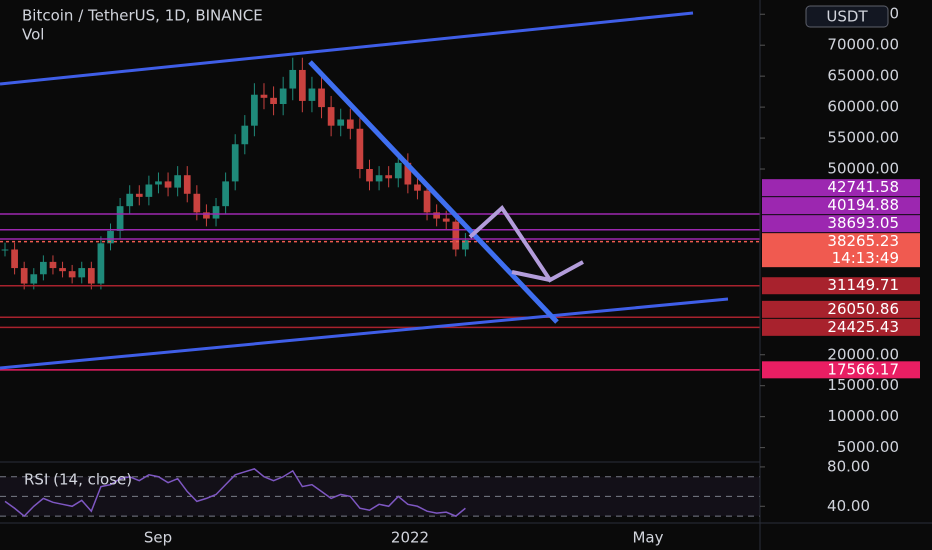  I want to click on price-tag-label: 38265.23, so click(863, 241).